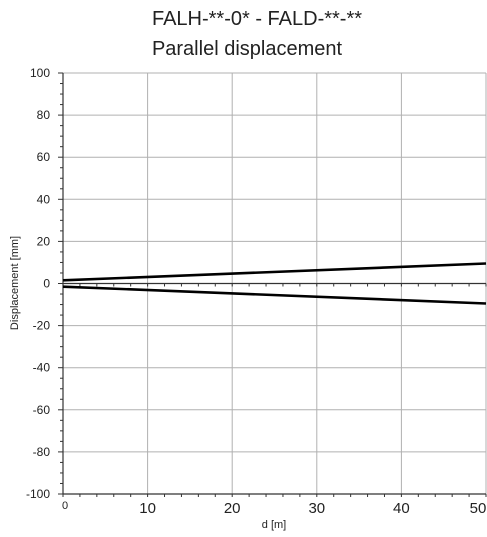  What do you see at coordinates (401, 508) in the screenshot?
I see `x-tick-label: 40` at bounding box center [401, 508].